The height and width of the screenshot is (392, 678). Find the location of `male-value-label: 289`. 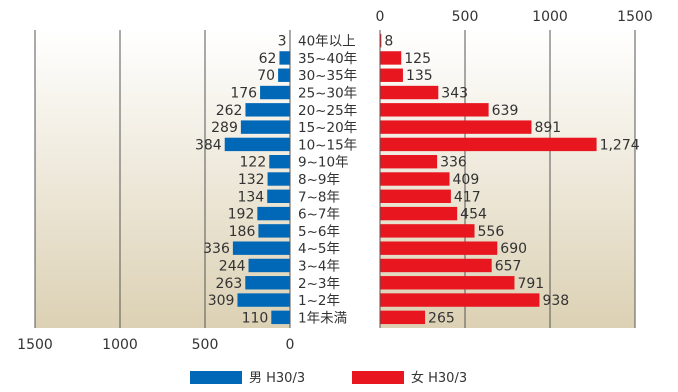

male-value-label: 289 is located at coordinates (224, 128).